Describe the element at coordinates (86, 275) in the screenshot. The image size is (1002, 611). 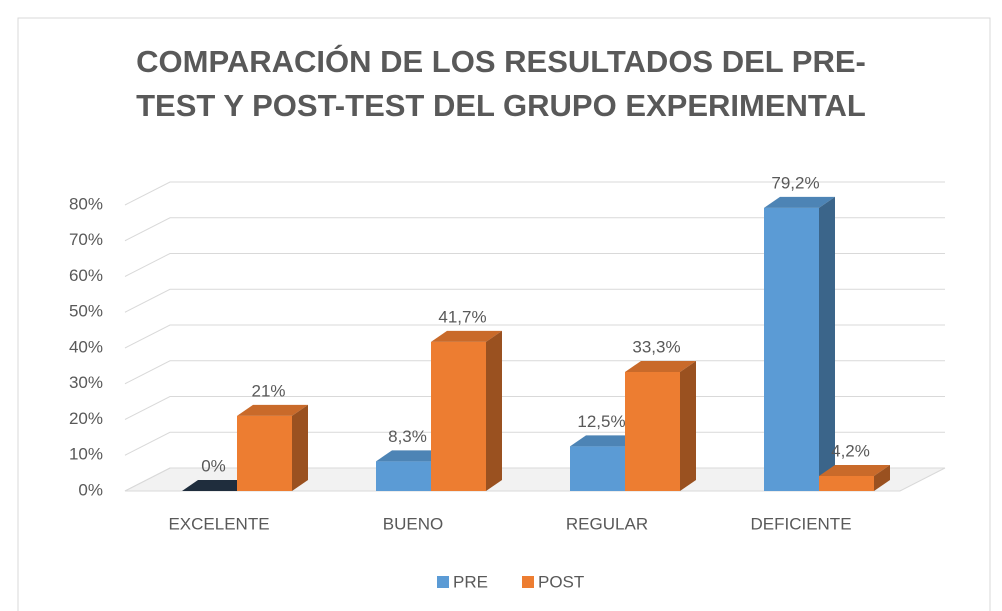
I see `y-tick-label: 60%` at that location.